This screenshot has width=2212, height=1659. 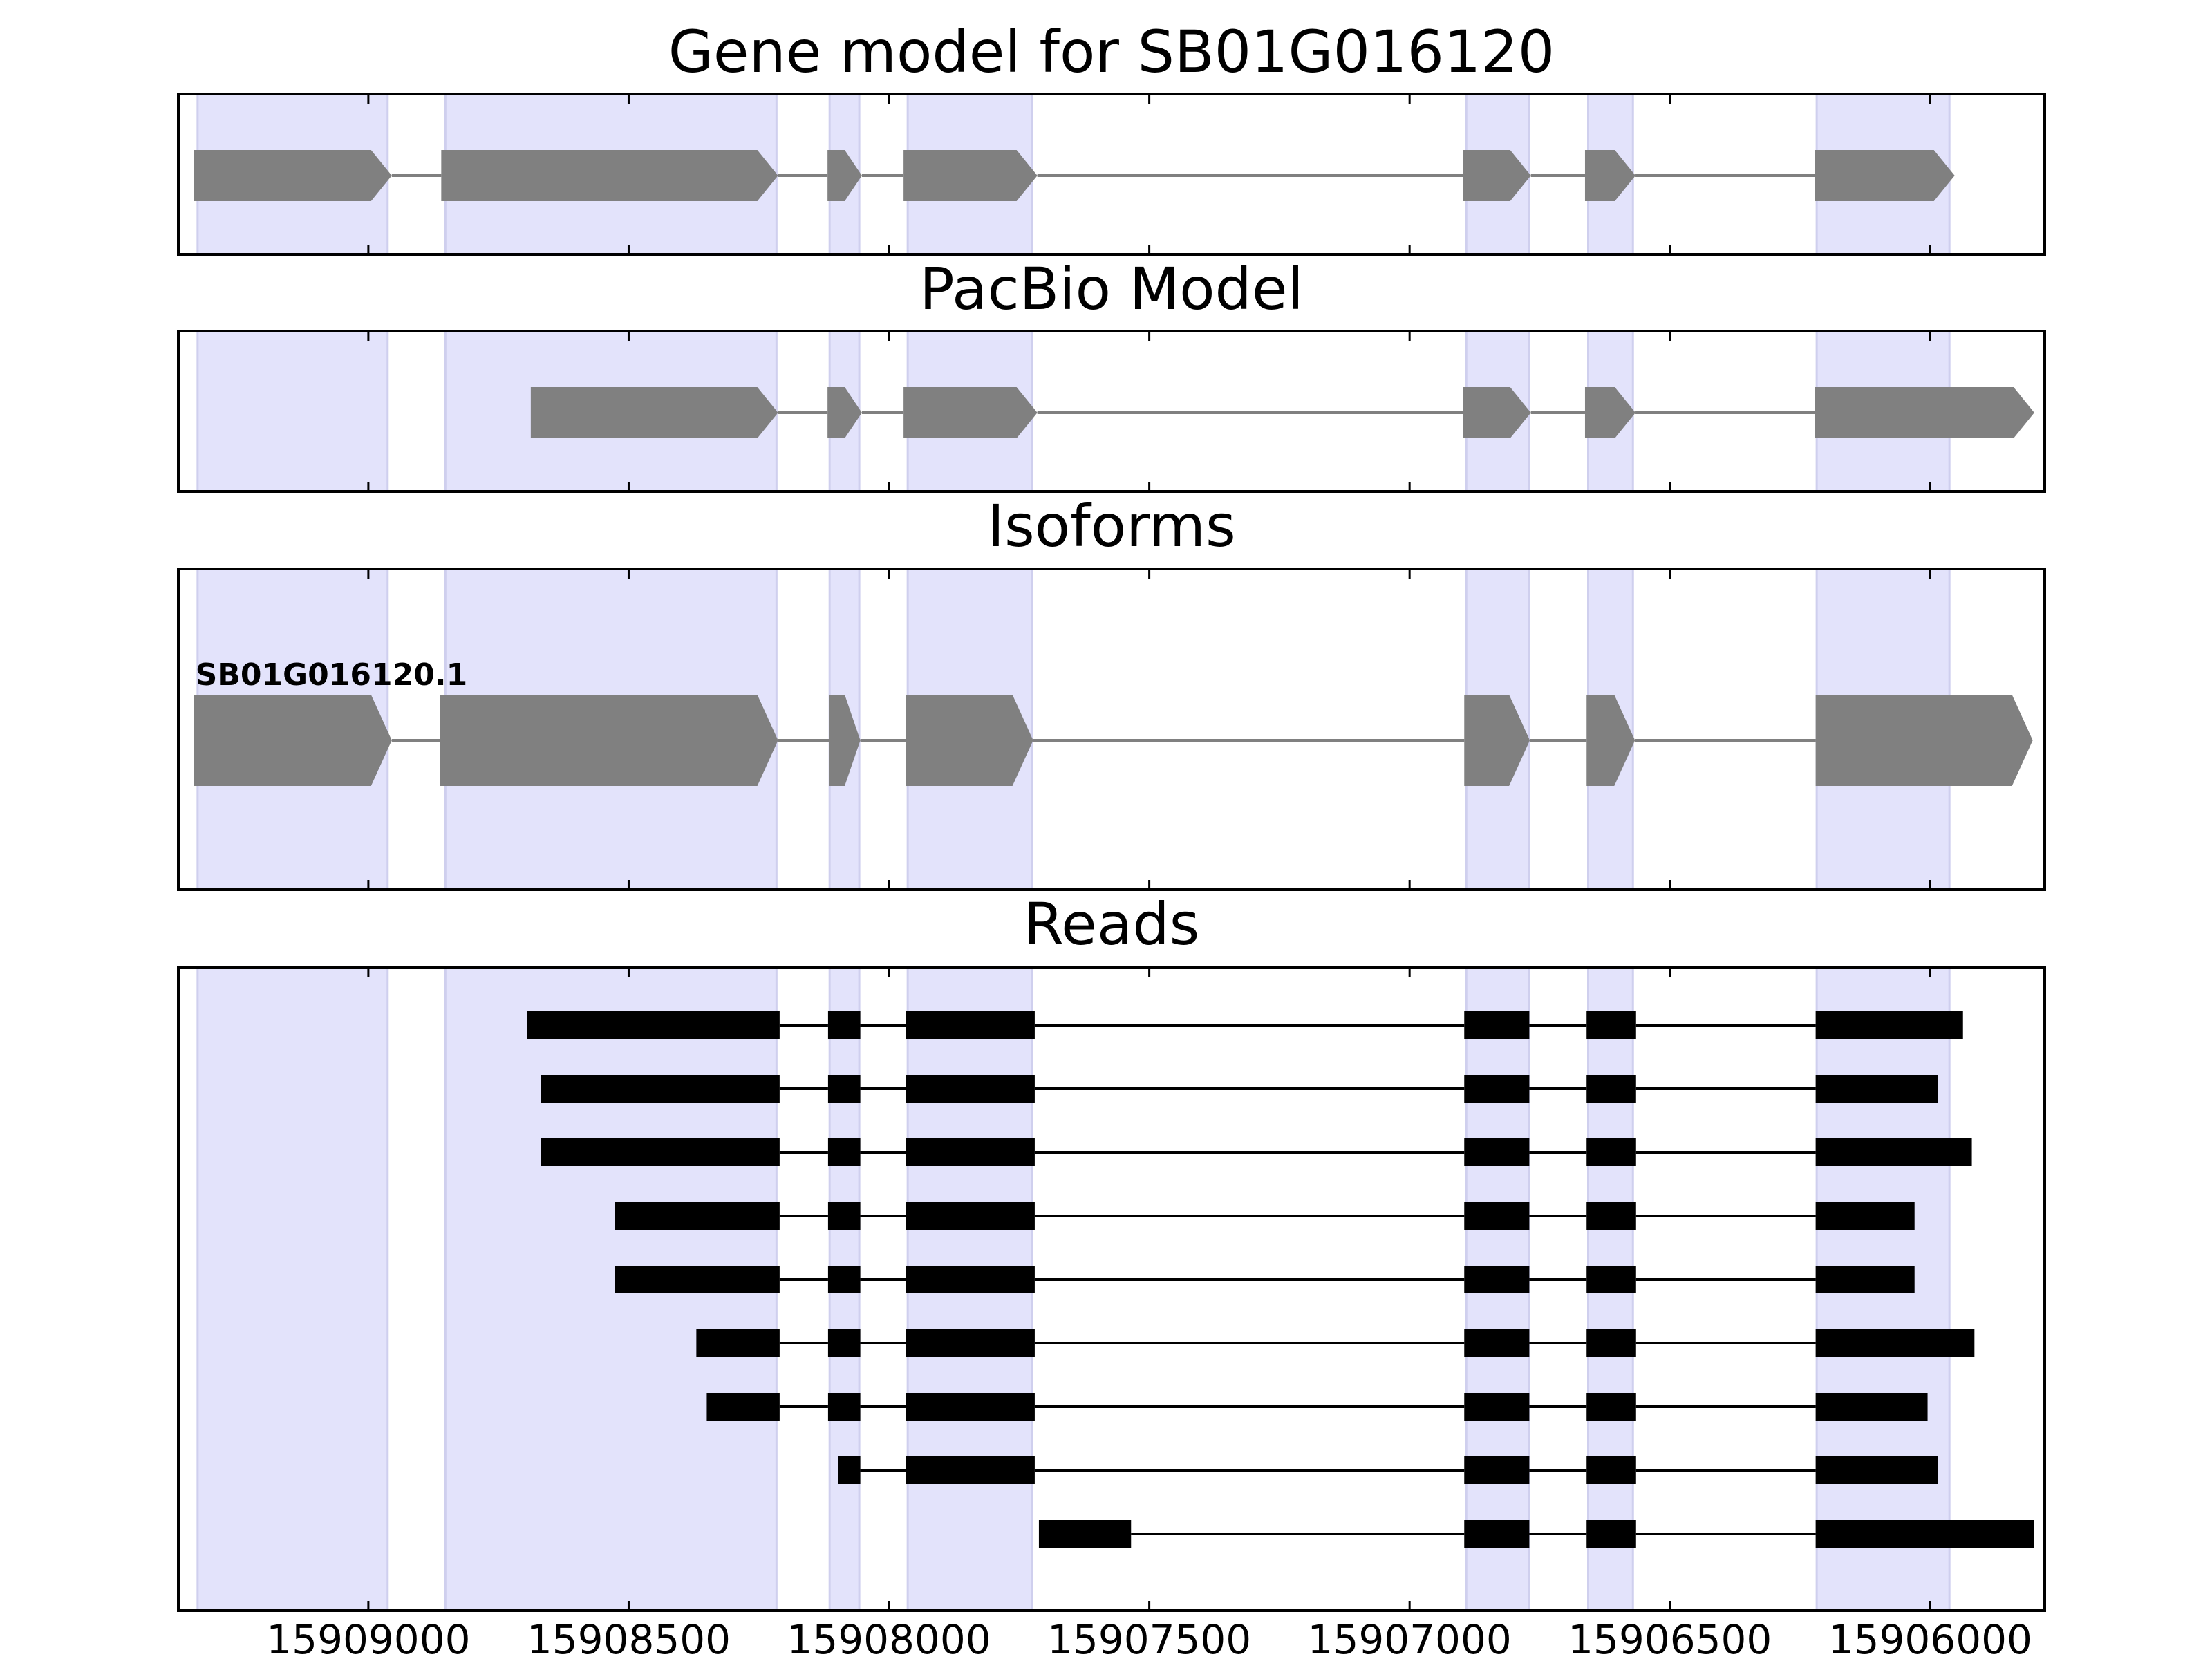 I want to click on isoform-label: SB01G016120.1, so click(x=332, y=675).